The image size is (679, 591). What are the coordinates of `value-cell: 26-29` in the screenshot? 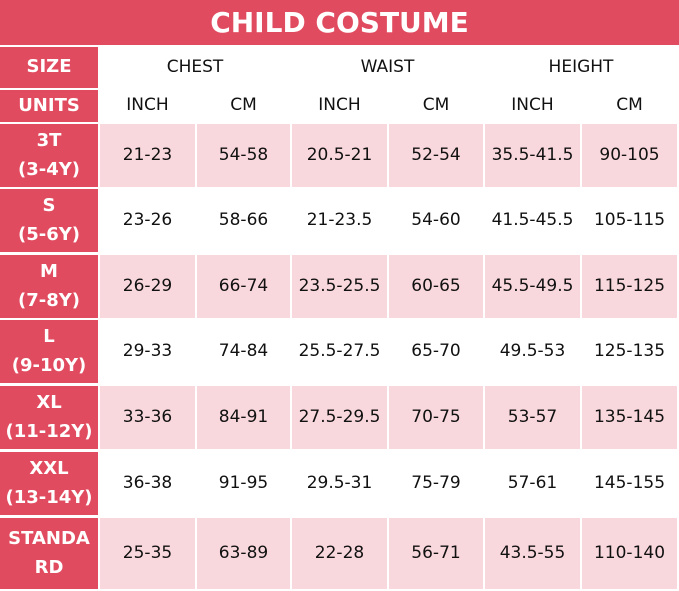 It's located at (147, 286).